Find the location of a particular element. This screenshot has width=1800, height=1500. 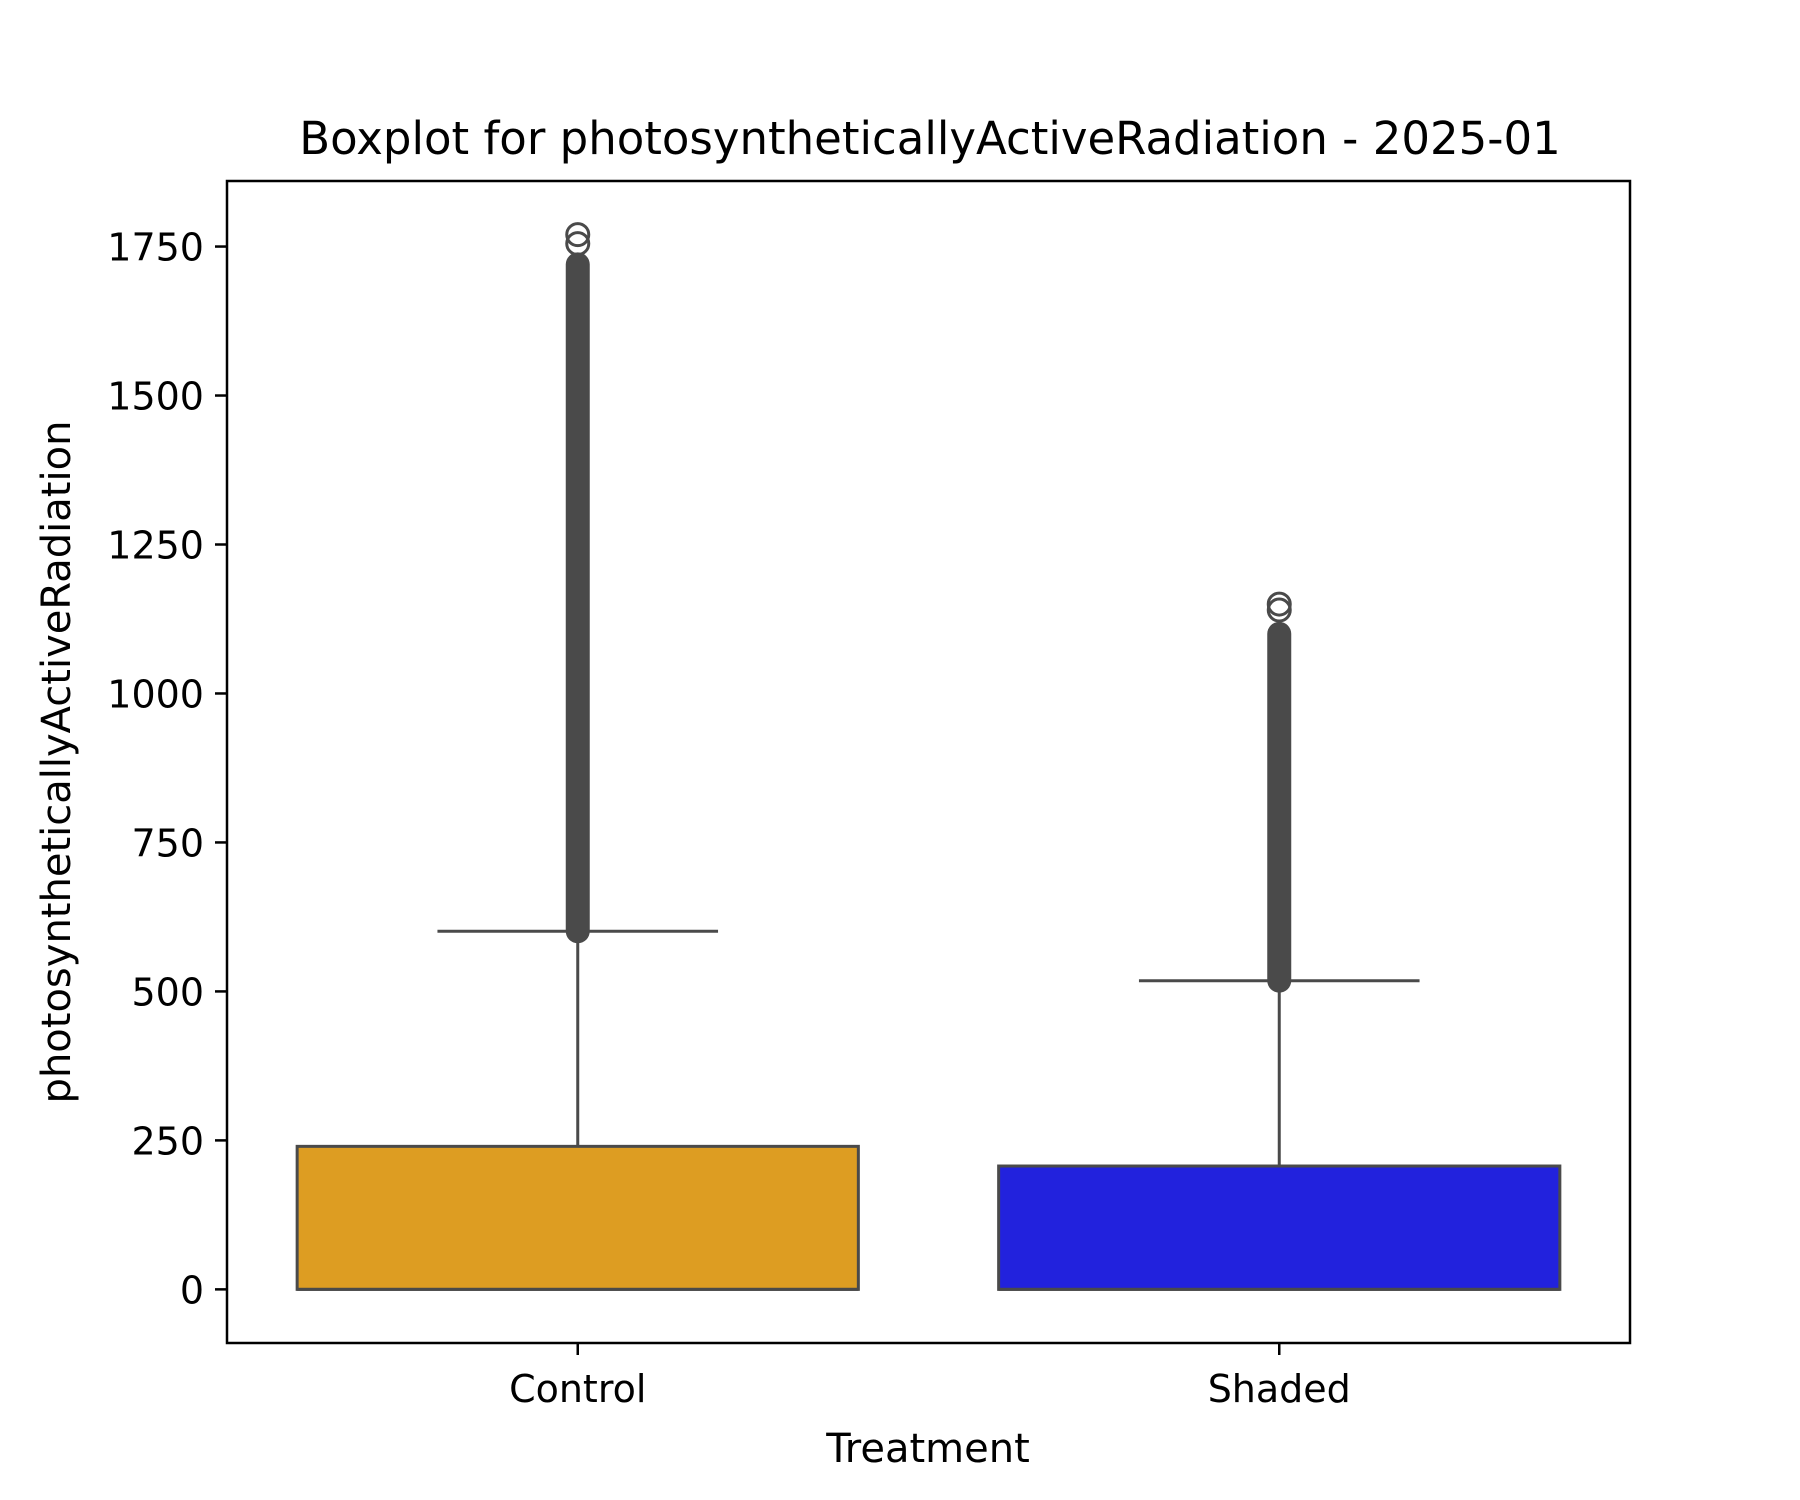

y-tick-label: 750 is located at coordinates (167, 843).